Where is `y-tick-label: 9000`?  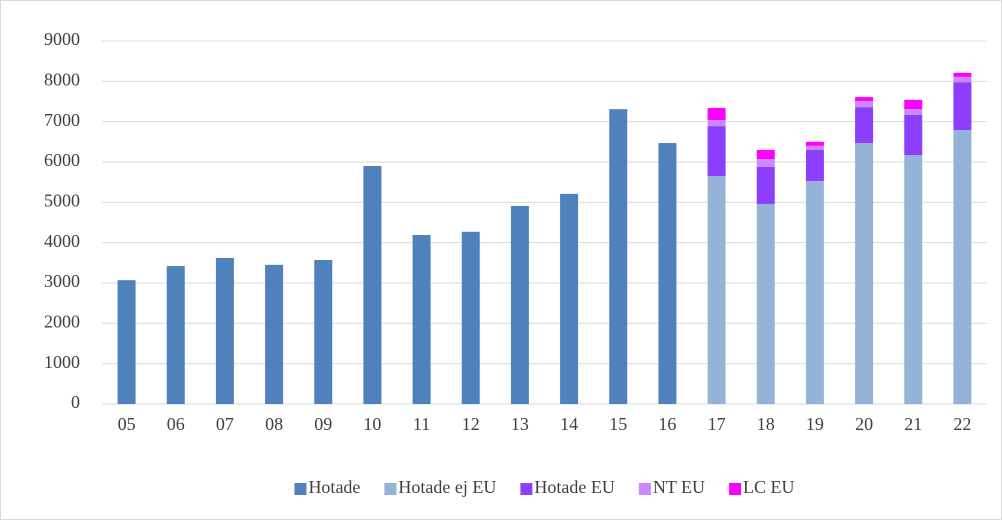
y-tick-label: 9000 is located at coordinates (62, 39).